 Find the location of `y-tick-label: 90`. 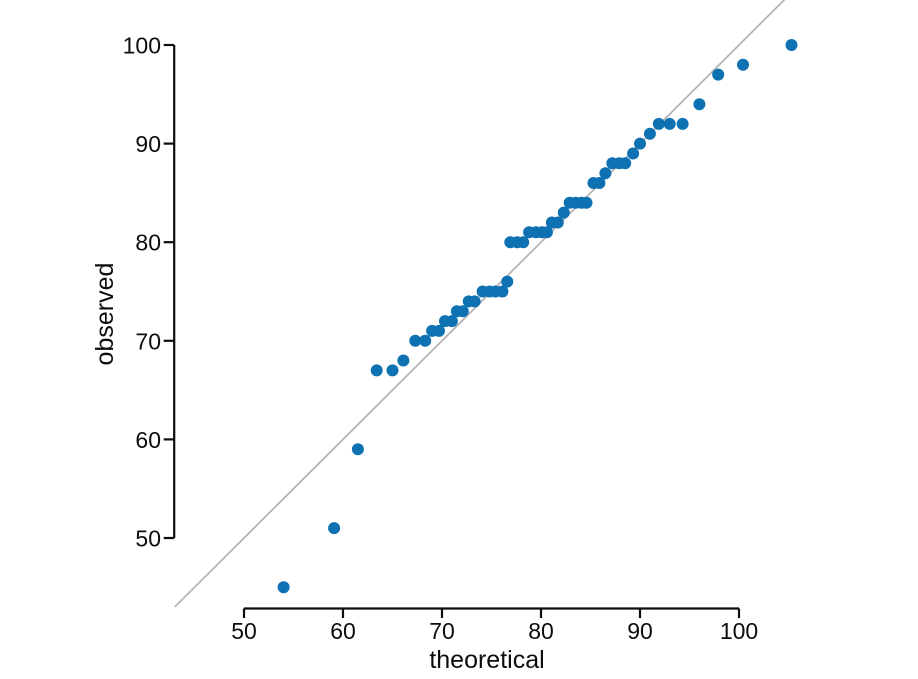

y-tick-label: 90 is located at coordinates (148, 144).